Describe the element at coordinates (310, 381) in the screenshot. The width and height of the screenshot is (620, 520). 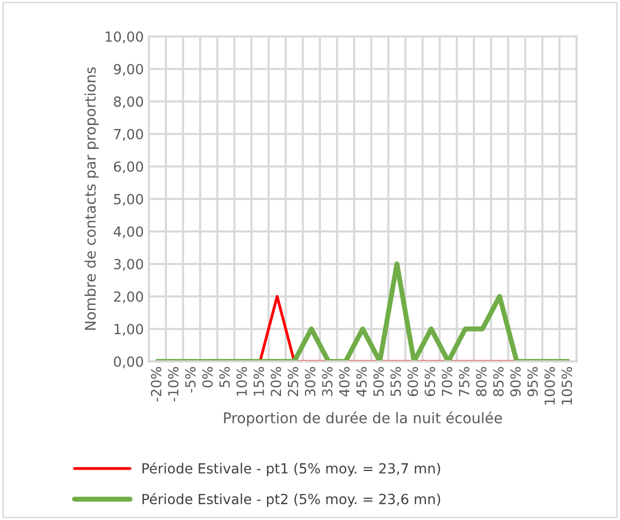
I see `x-tick-label: 30%` at that location.